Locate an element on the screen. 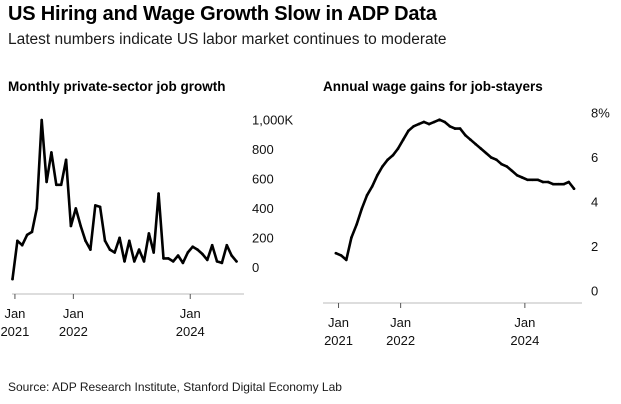 The image size is (621, 404). jobs-y-tick-label: 800 is located at coordinates (263, 149).